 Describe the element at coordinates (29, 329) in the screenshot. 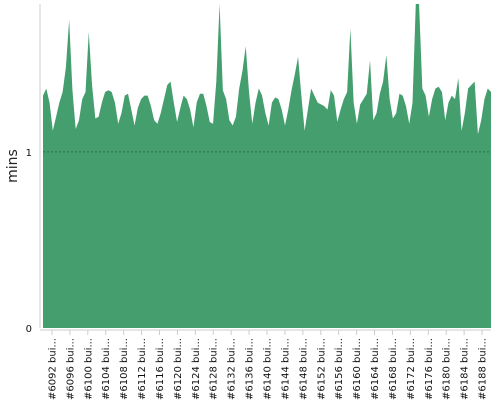

I see `y-tick-label: 0` at that location.